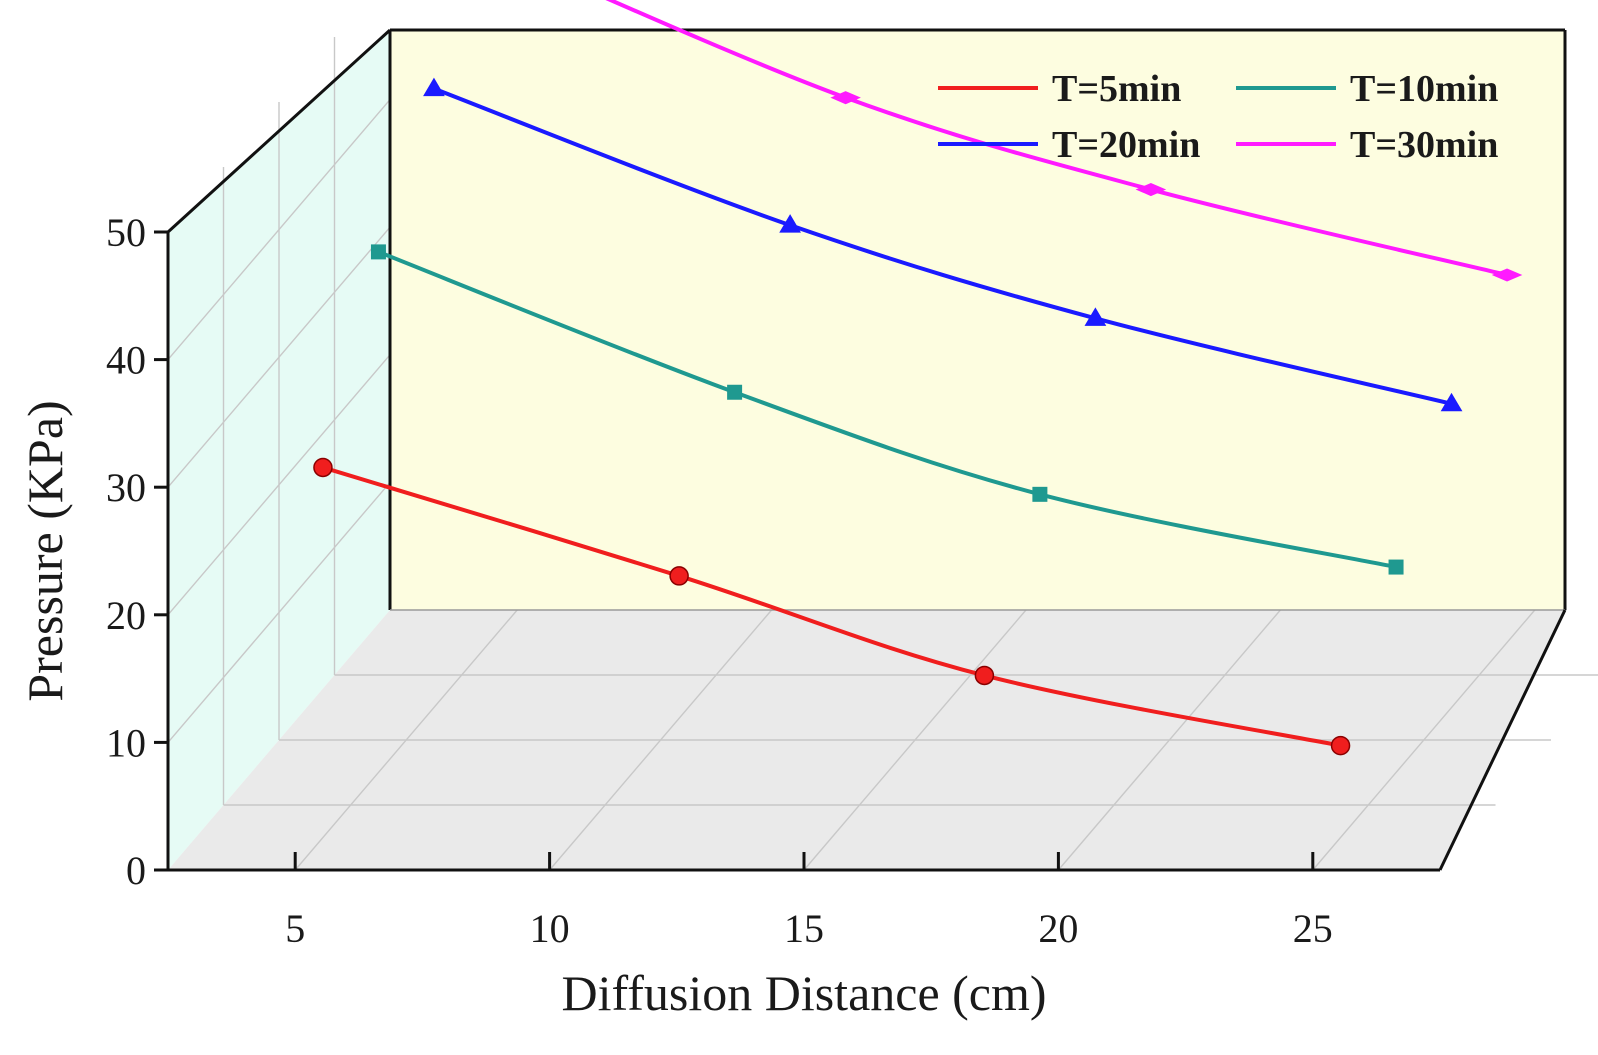  I want to click on y-tick-label: 10, so click(126, 742).